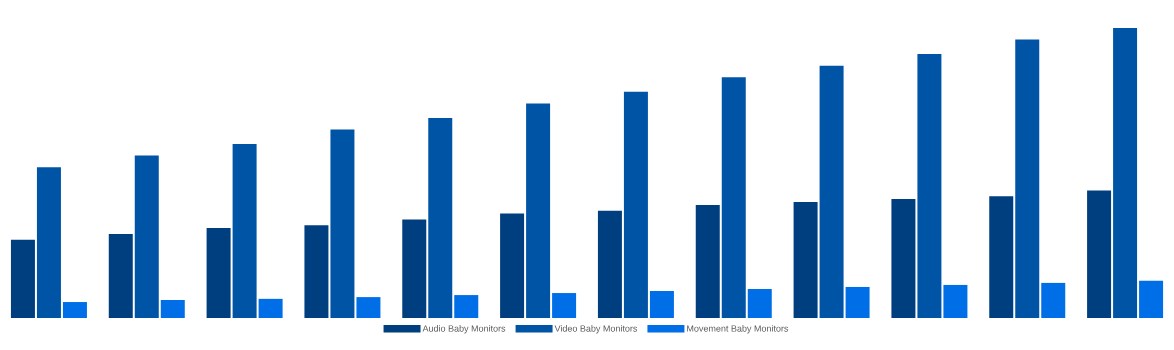 The image size is (1174, 350). What do you see at coordinates (738, 329) in the screenshot?
I see `legend-label: Movement Baby Monitors` at bounding box center [738, 329].